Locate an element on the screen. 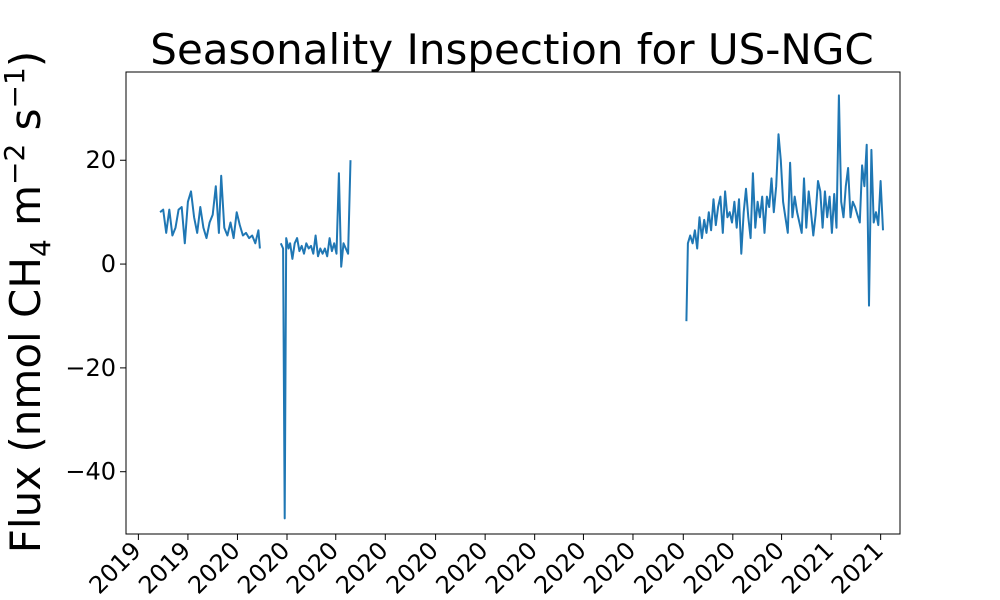  y-axis: 20 0 −20 −40 is located at coordinates (95, 316).